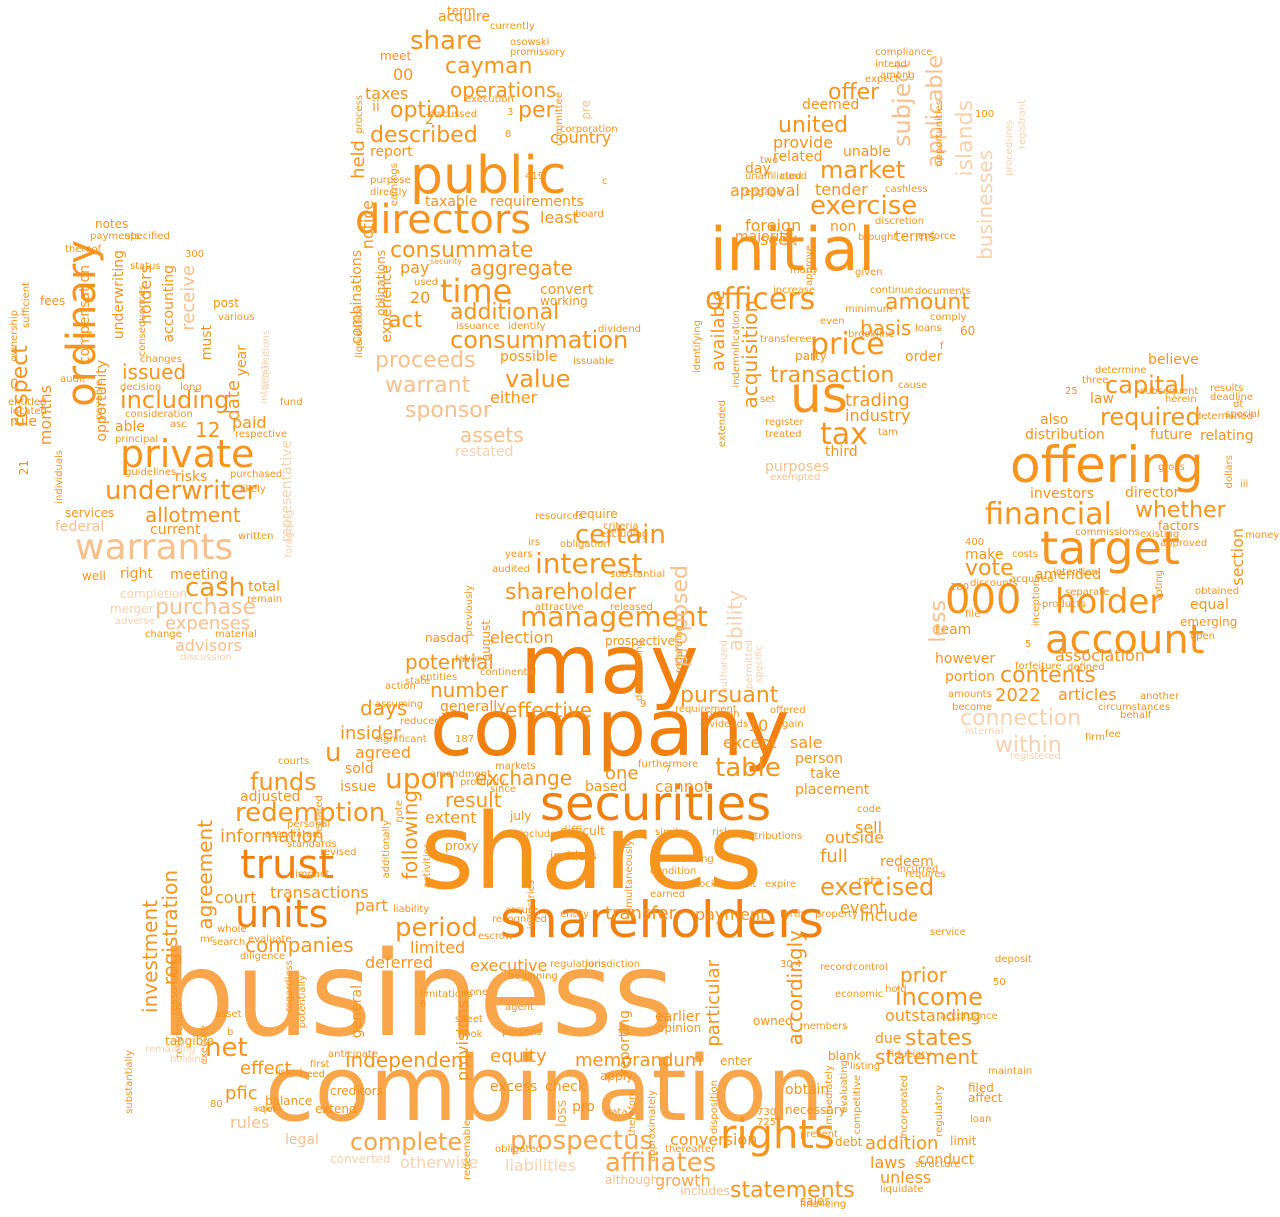  Describe the element at coordinates (798, 964) in the screenshot. I see `cloud-word: 4` at that location.